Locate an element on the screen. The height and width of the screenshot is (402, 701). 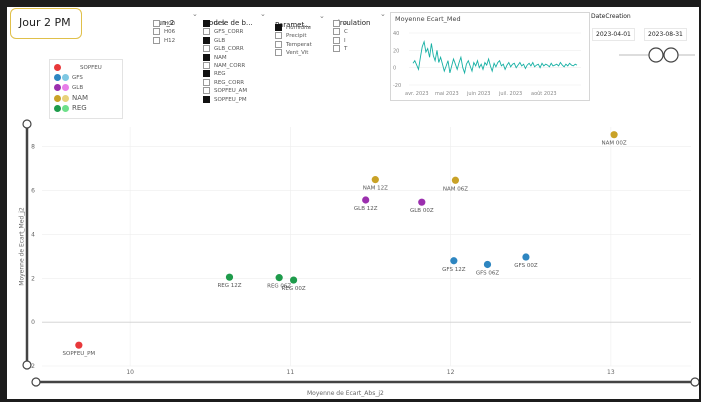
option-label: GLB_CORR is located at coordinates (229, 49).